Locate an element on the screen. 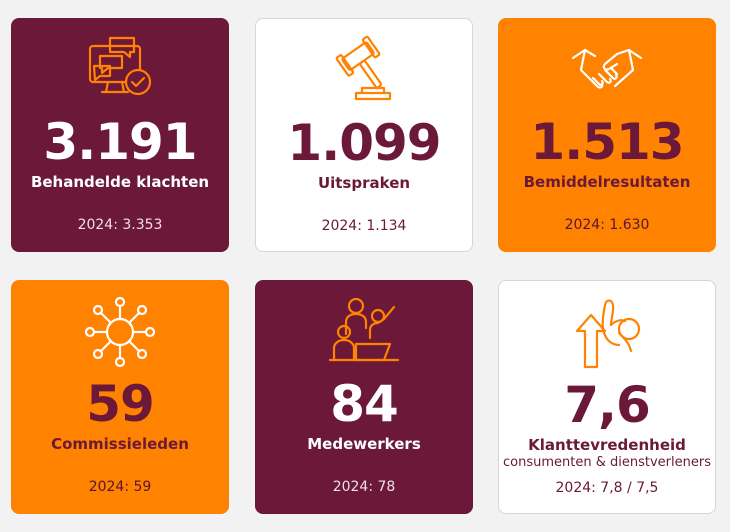  stat-value: 1.513 is located at coordinates (607, 142).